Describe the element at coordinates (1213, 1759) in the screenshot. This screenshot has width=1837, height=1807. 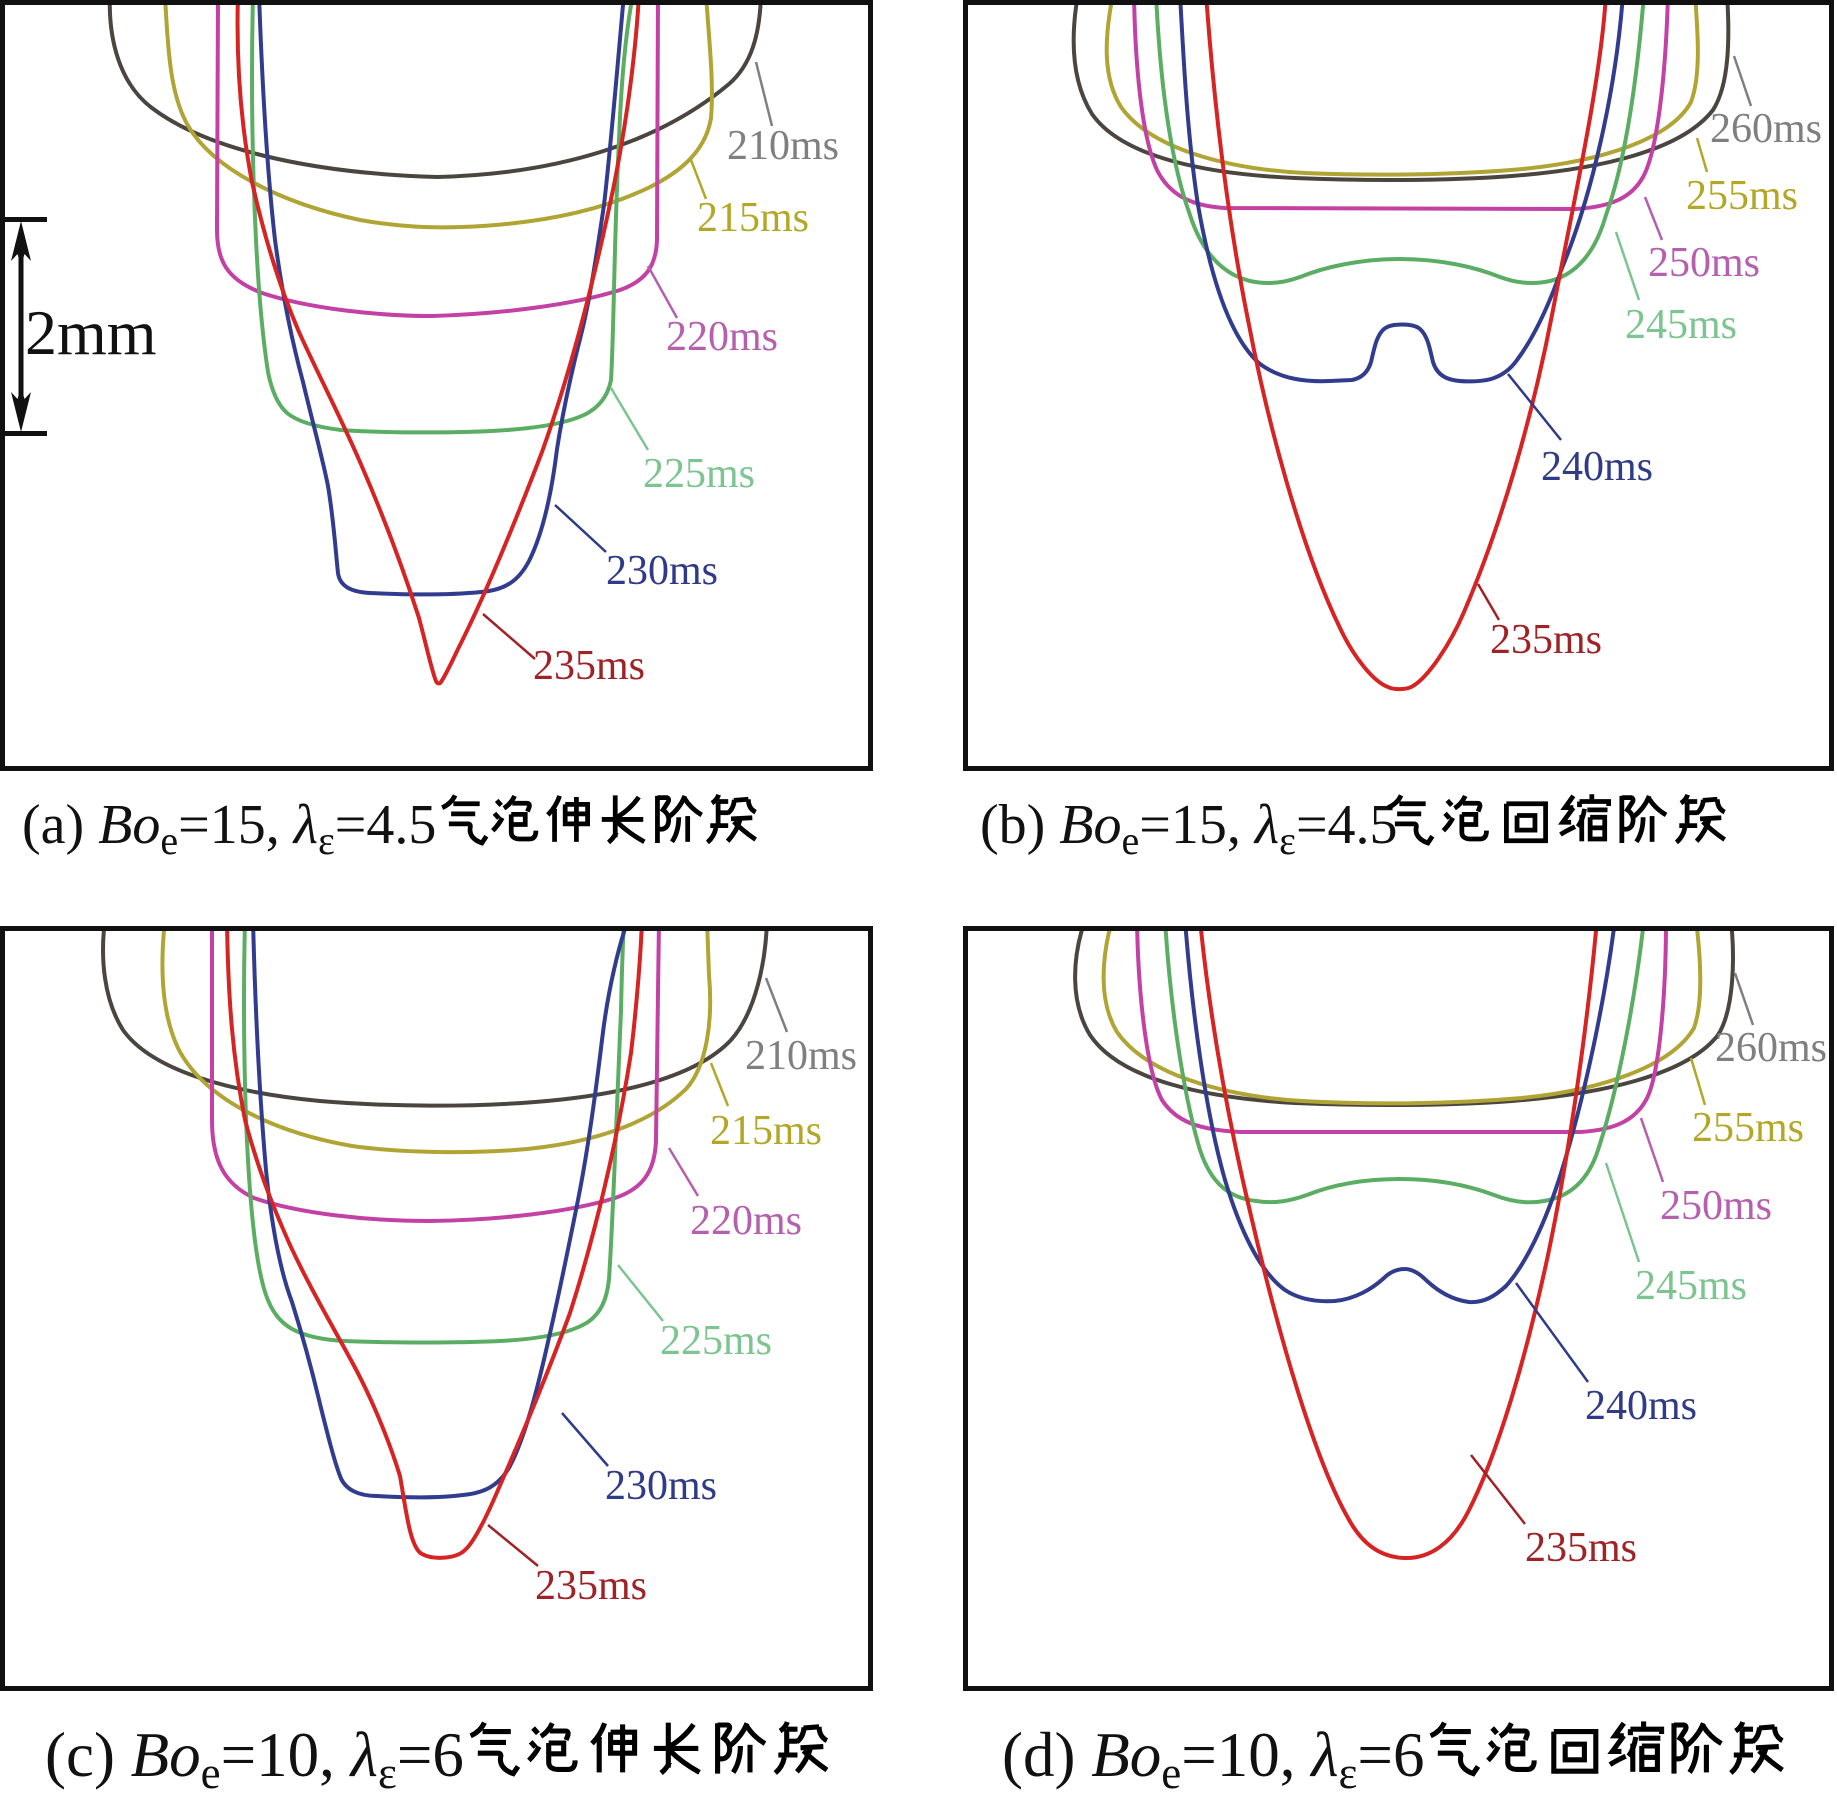
I see `svg-text: (d) Boe=10, λε=6` at that location.